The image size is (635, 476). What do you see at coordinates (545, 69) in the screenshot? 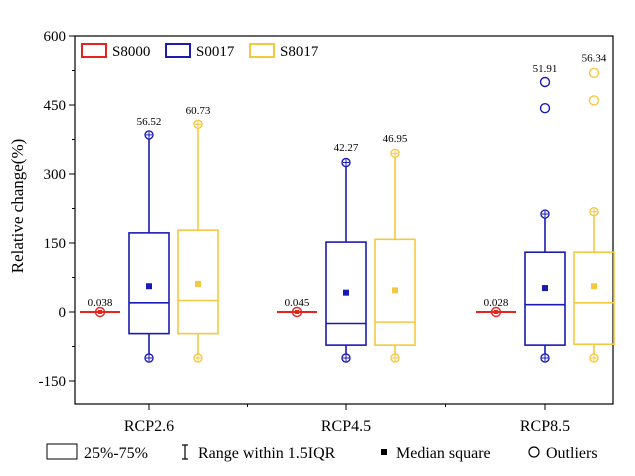
I see `data-label: 51.91` at bounding box center [545, 69].